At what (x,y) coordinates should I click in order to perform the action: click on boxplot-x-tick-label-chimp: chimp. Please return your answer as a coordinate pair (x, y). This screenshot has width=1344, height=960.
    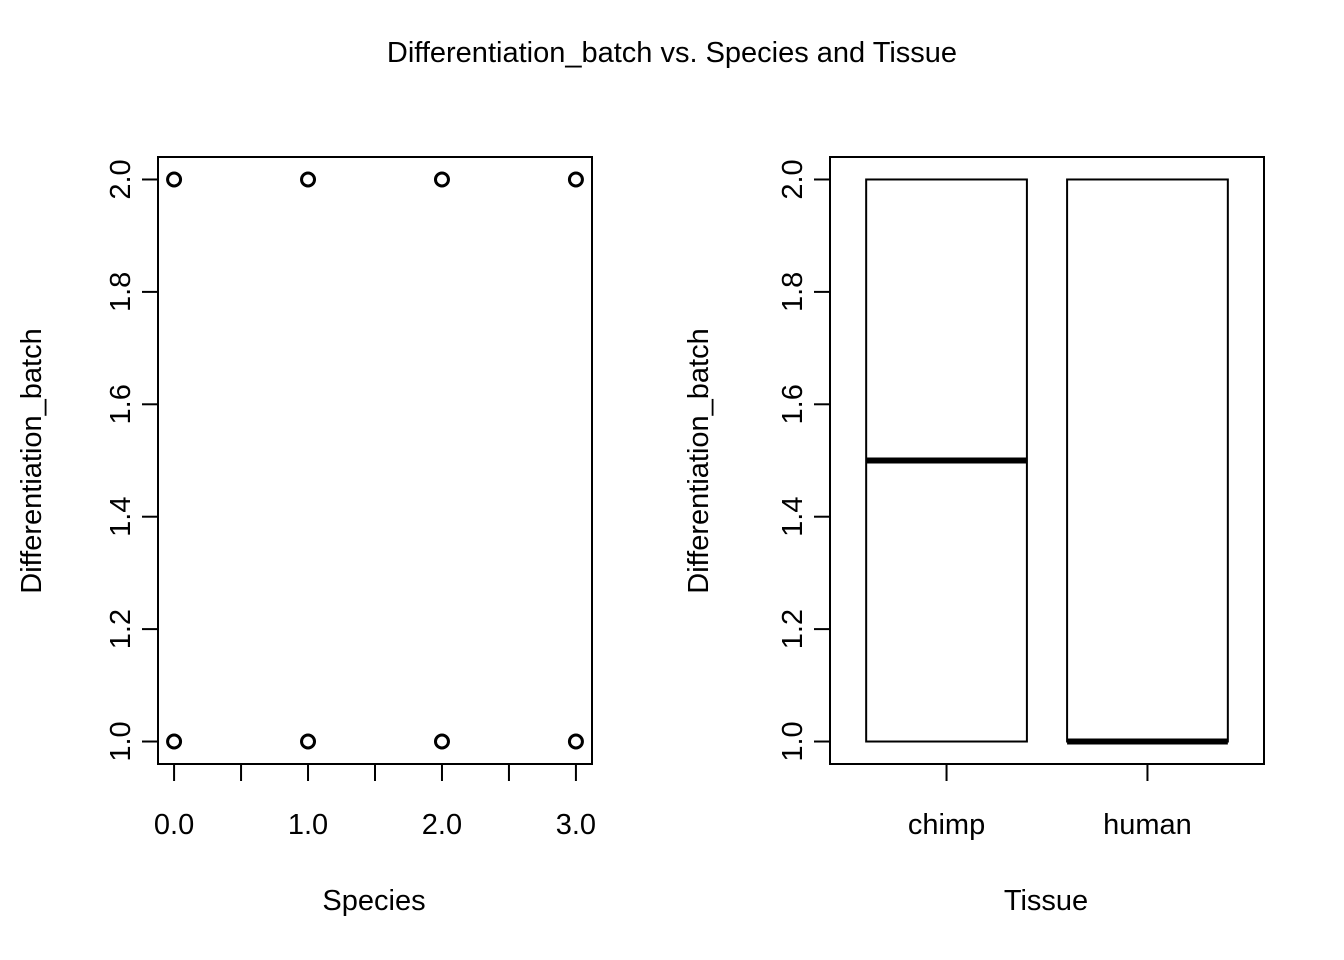
    Looking at the image, I should click on (946, 825).